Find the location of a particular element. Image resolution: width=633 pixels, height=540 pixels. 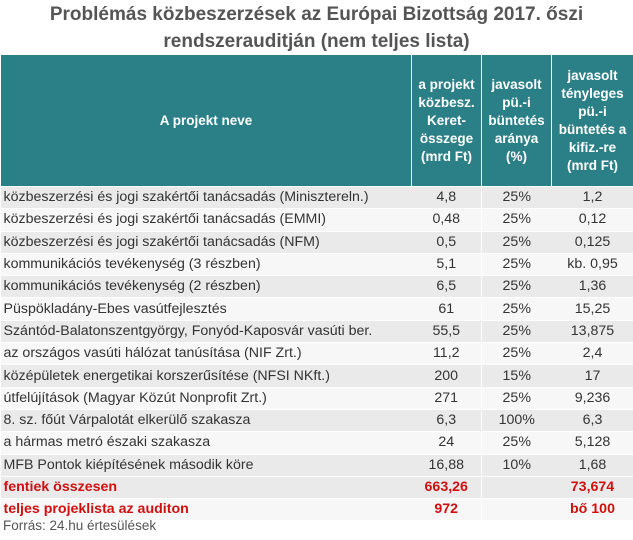

cell-name: kommunikációs tevékenység (3 részben) is located at coordinates (206, 265).